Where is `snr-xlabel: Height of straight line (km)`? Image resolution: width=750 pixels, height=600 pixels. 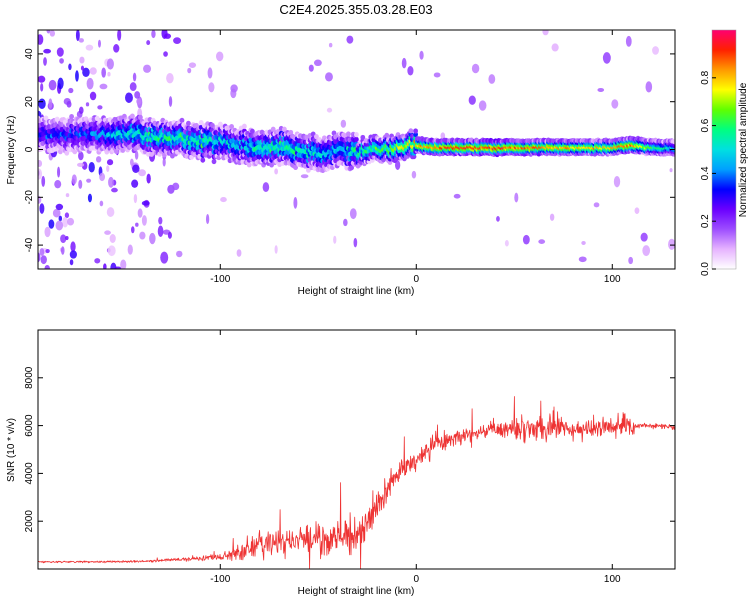
snr-xlabel: Height of straight line (km) is located at coordinates (356, 591).